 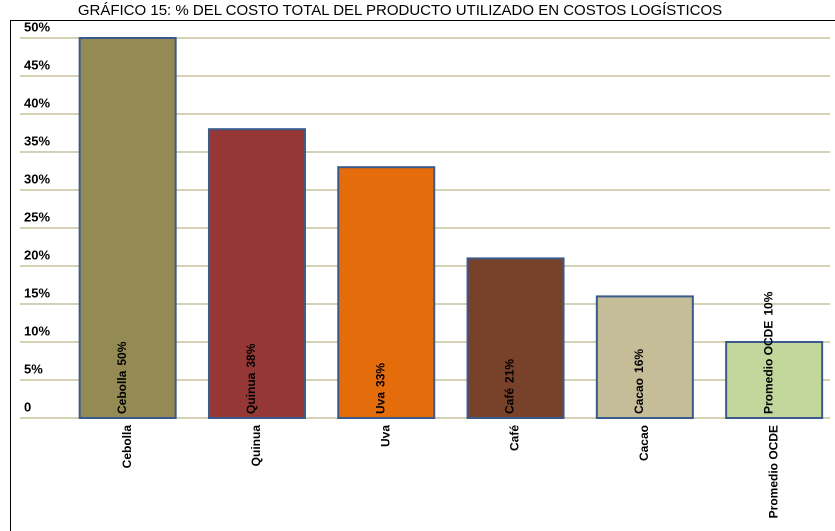 I want to click on y-tick-label: 0, so click(x=27, y=406).